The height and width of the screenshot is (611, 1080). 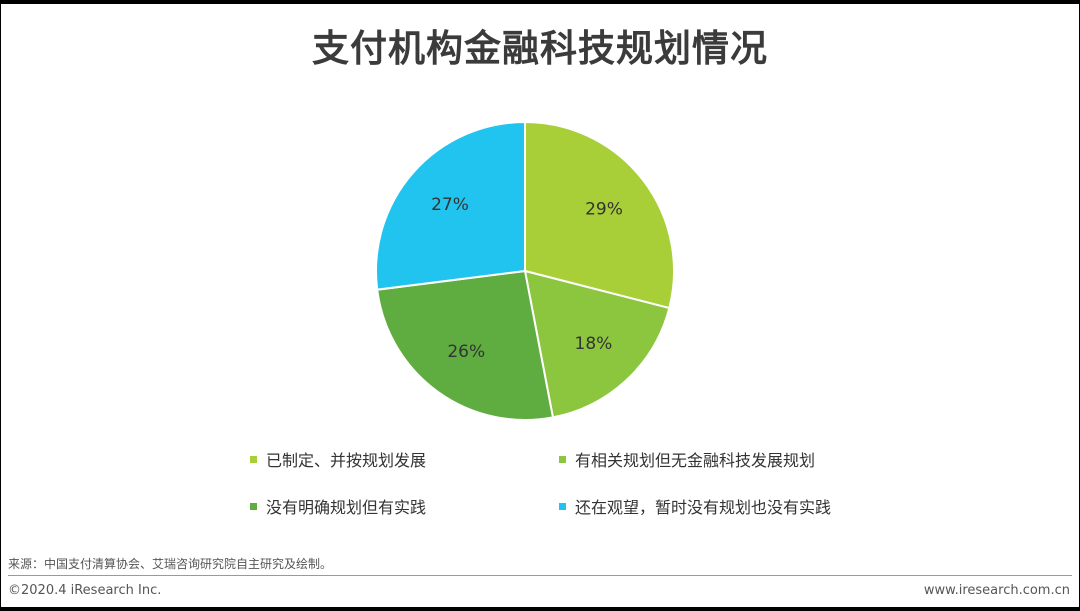 What do you see at coordinates (540, 48) in the screenshot?
I see `page-title: 支付机构金融科技规划情况` at bounding box center [540, 48].